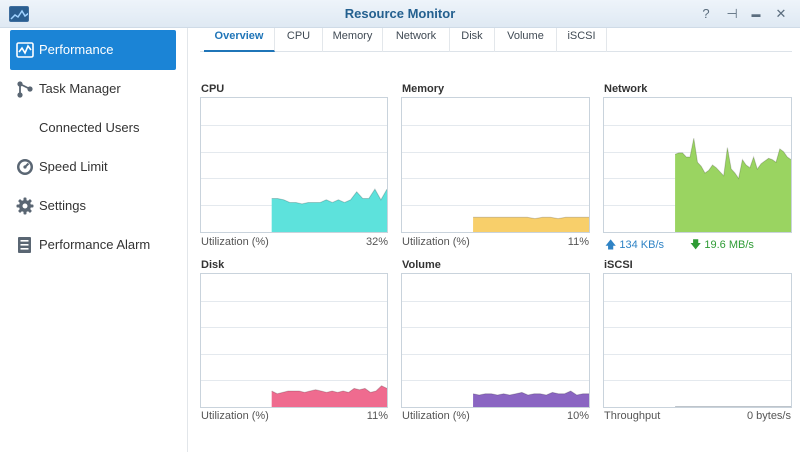 The height and width of the screenshot is (452, 800). I want to click on upload-arrow-icon: 🡅, so click(611, 245).